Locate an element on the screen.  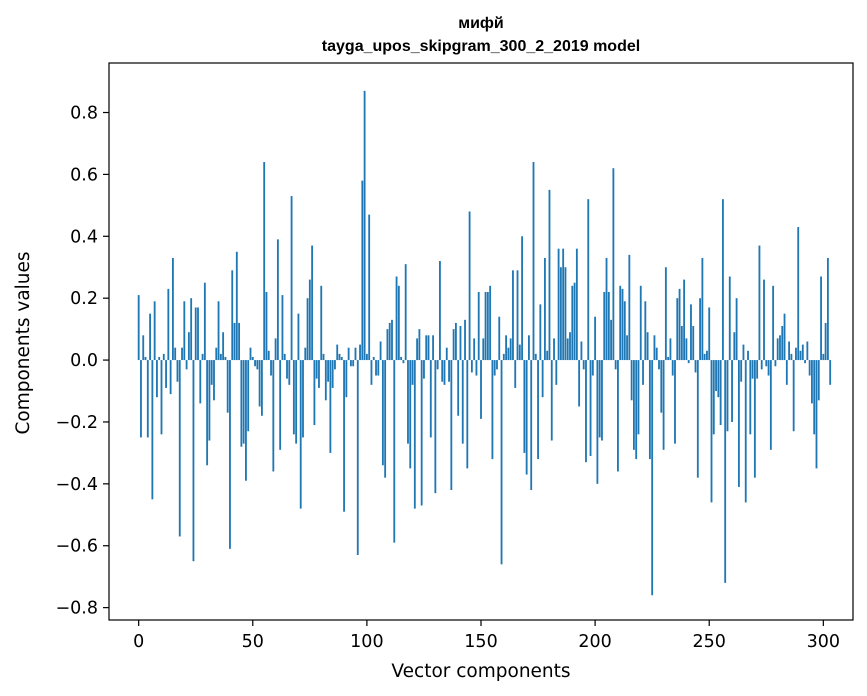
x-tick-label: 150 is located at coordinates (480, 642).